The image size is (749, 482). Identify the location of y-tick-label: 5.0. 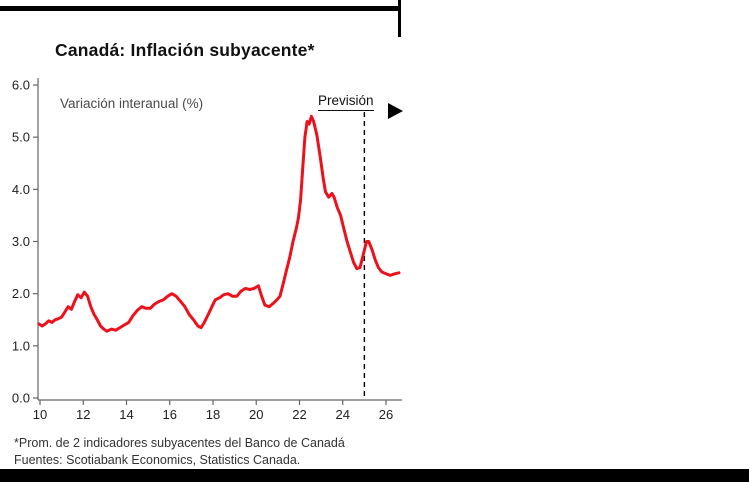
(21, 137).